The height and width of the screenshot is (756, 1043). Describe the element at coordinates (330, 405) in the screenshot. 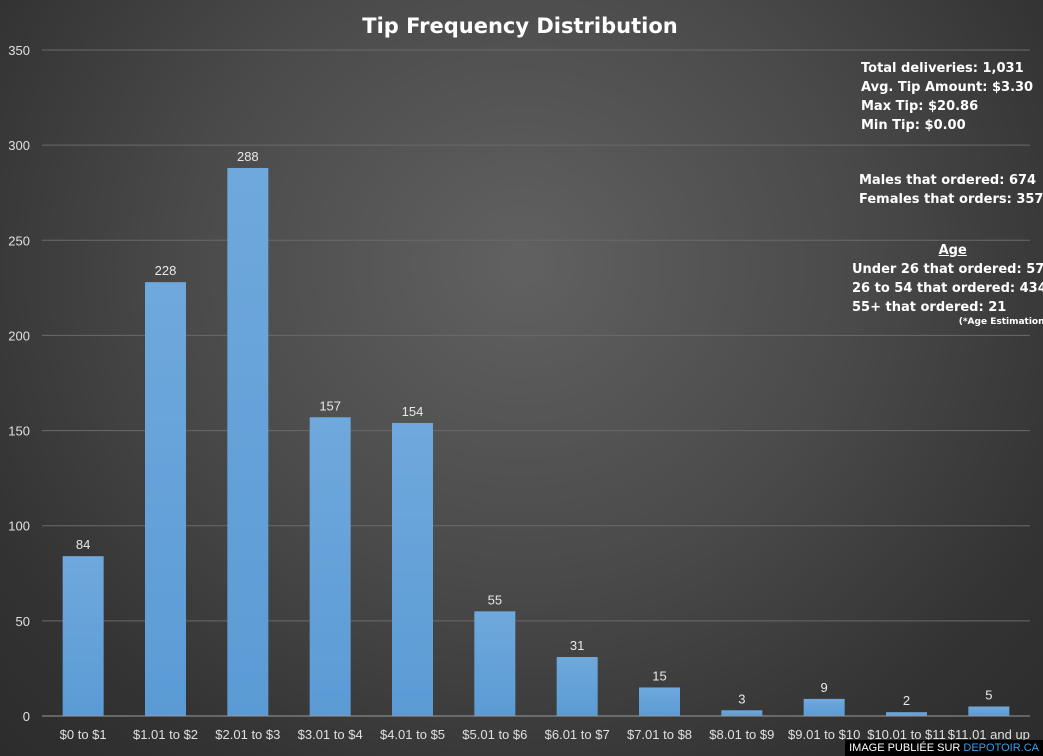

I see `data-label: 157` at that location.